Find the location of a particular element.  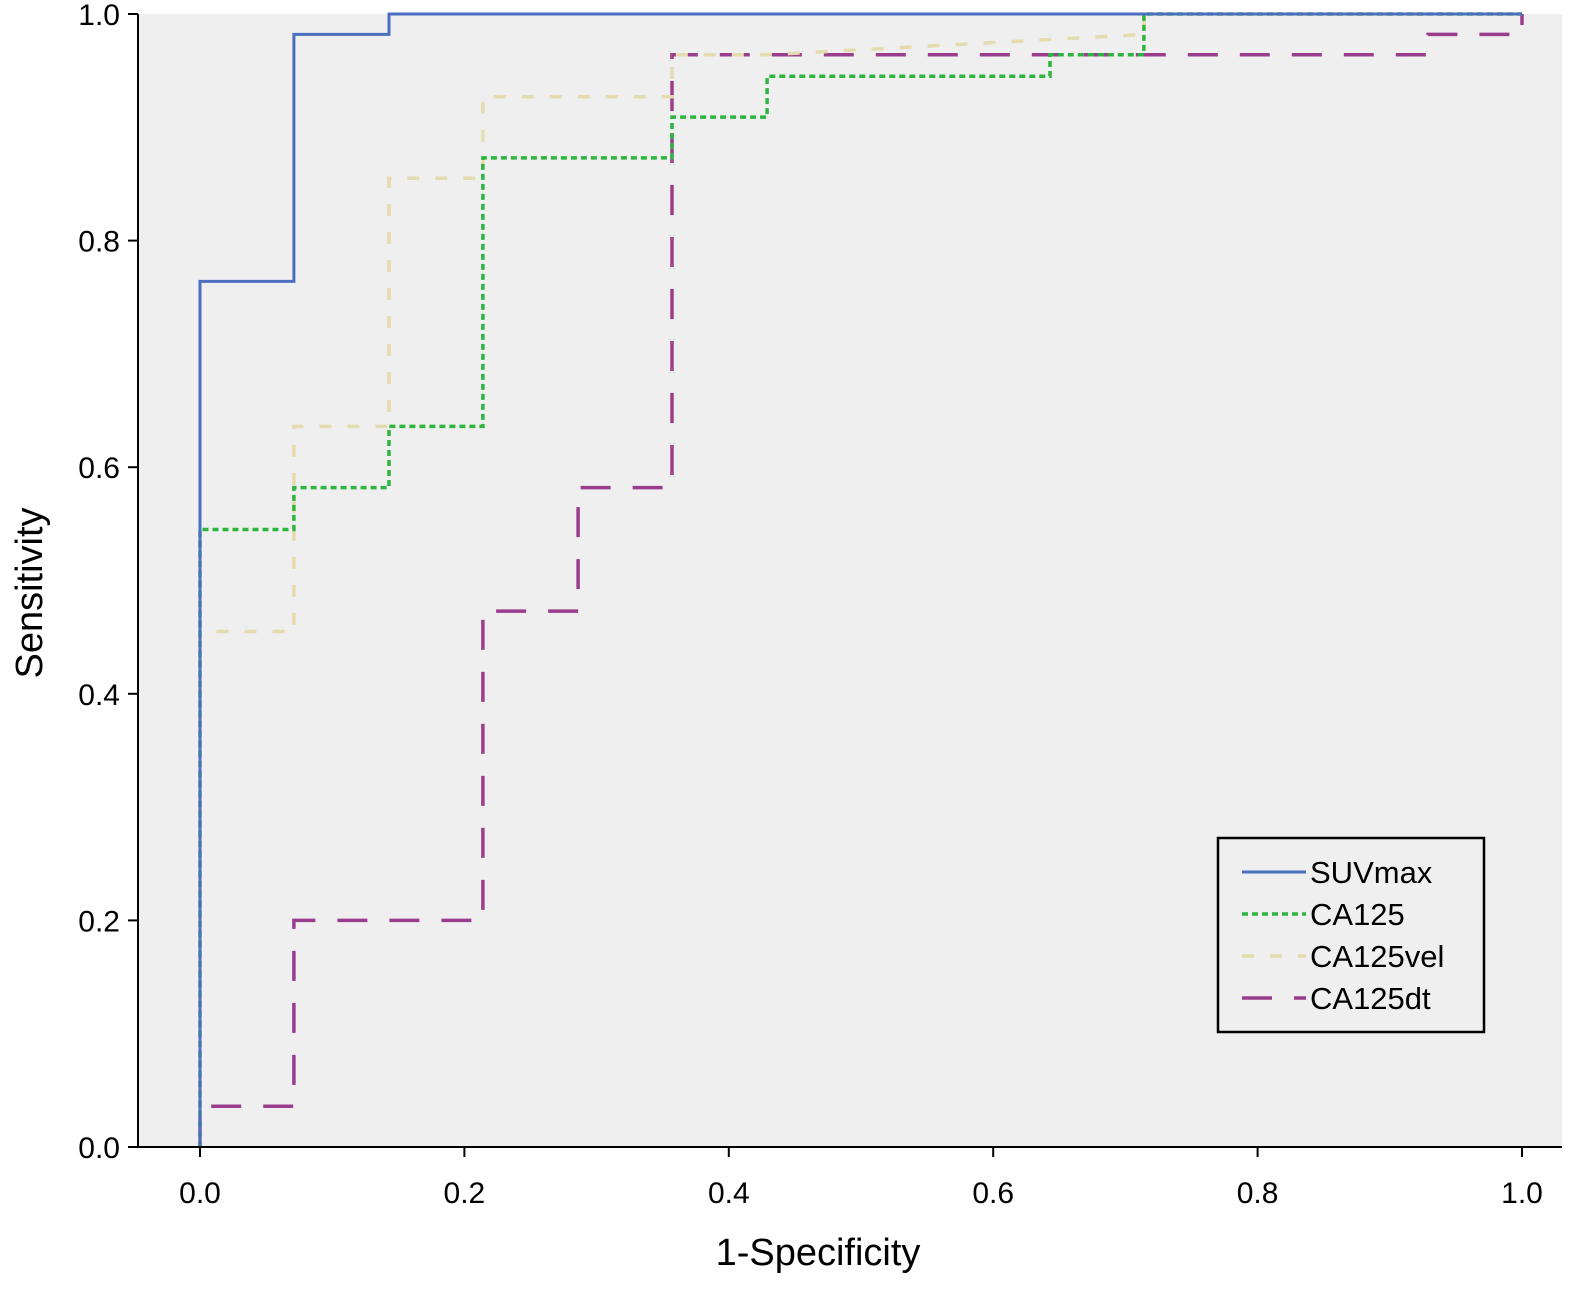

y-axis-title: Sensitivity is located at coordinates (30, 592).